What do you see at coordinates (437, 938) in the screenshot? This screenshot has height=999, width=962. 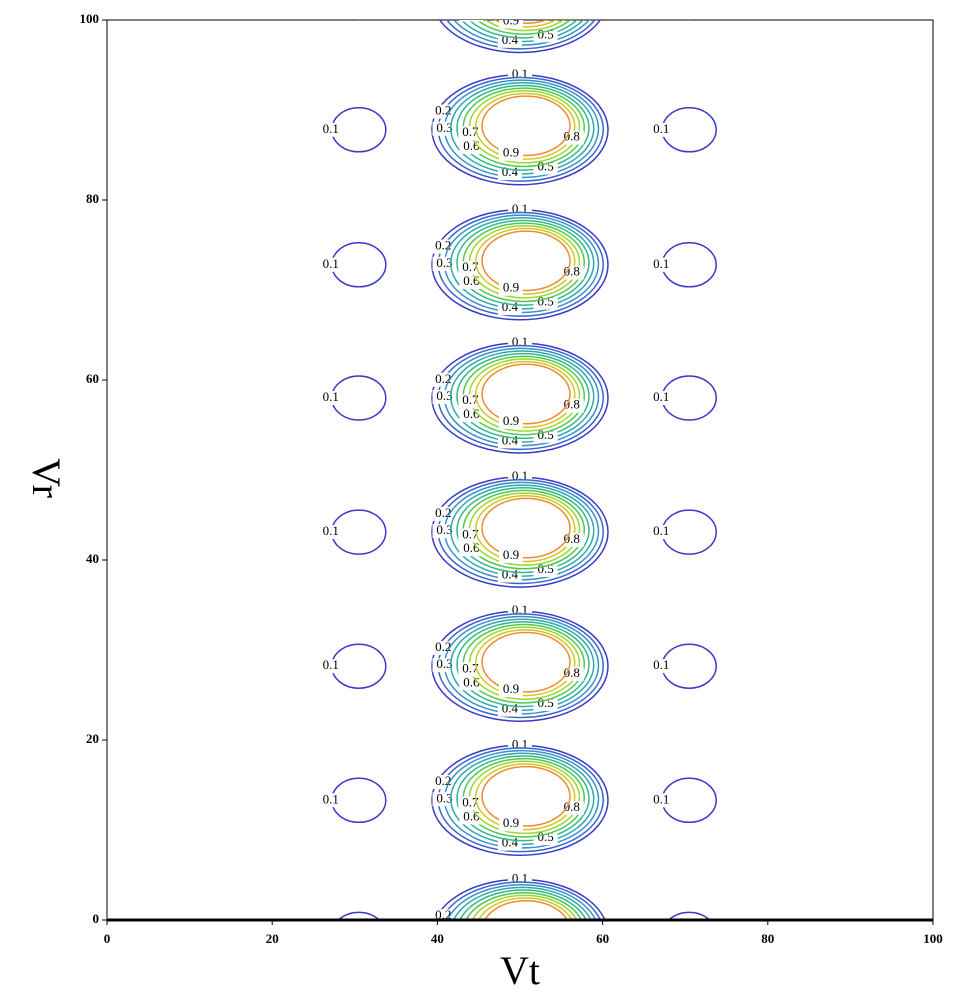 I see `x-tick-label: 40` at bounding box center [437, 938].